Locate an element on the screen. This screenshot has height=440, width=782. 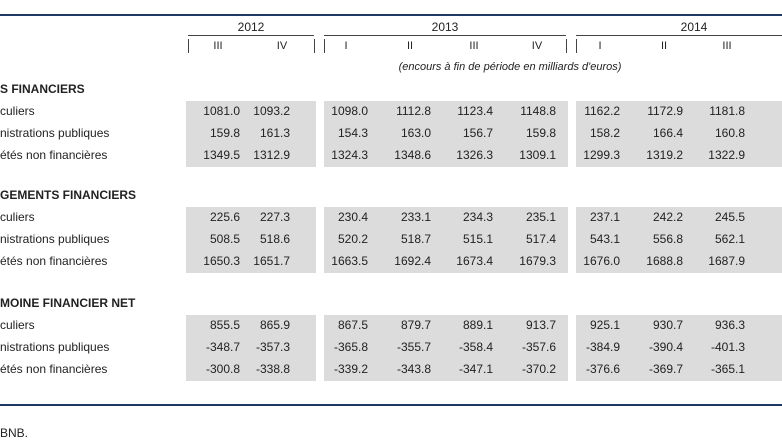
table-cell: 518.6 is located at coordinates (274, 239).